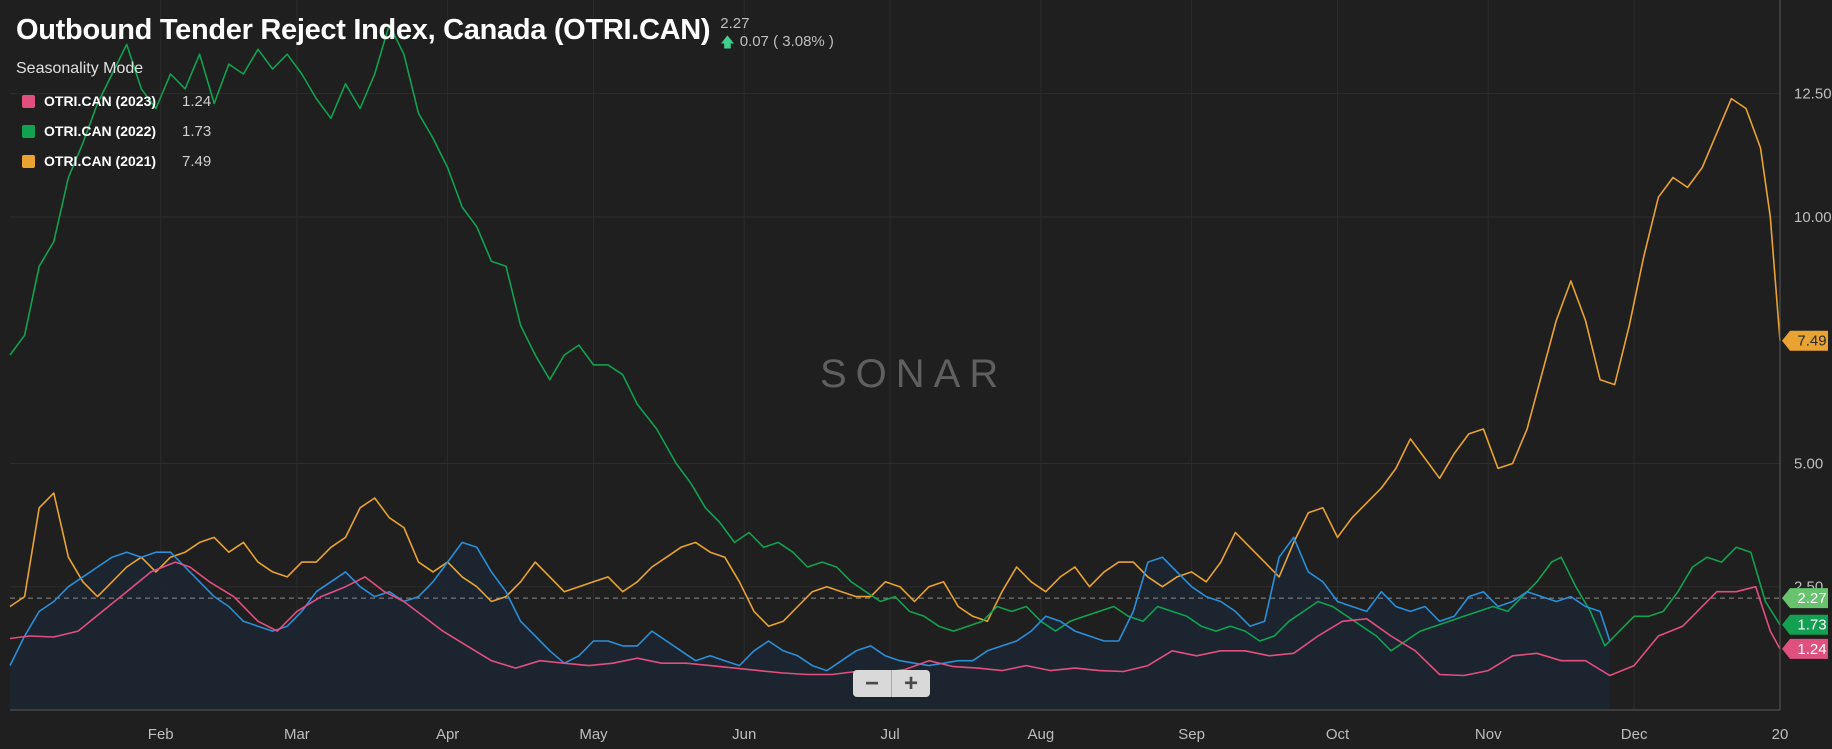  Describe the element at coordinates (744, 734) in the screenshot. I see `x-tick-label: Jun` at that location.